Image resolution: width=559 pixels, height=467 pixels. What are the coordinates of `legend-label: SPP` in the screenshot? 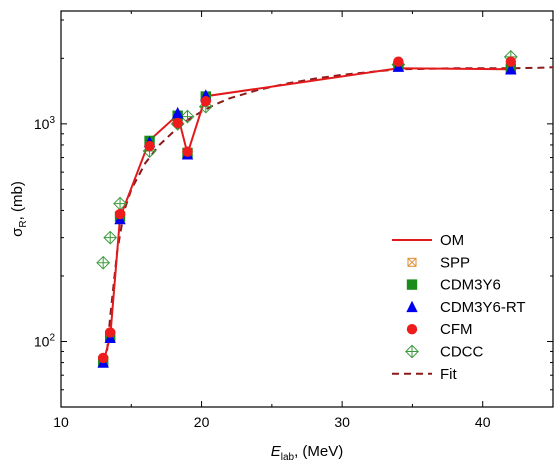 It's located at (455, 262).